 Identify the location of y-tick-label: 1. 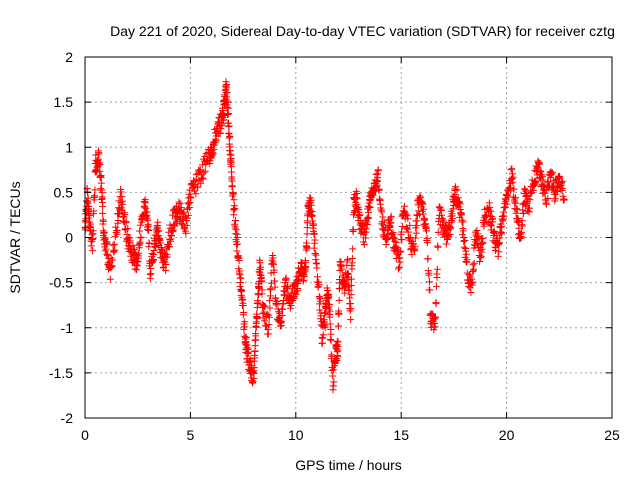
(69, 147).